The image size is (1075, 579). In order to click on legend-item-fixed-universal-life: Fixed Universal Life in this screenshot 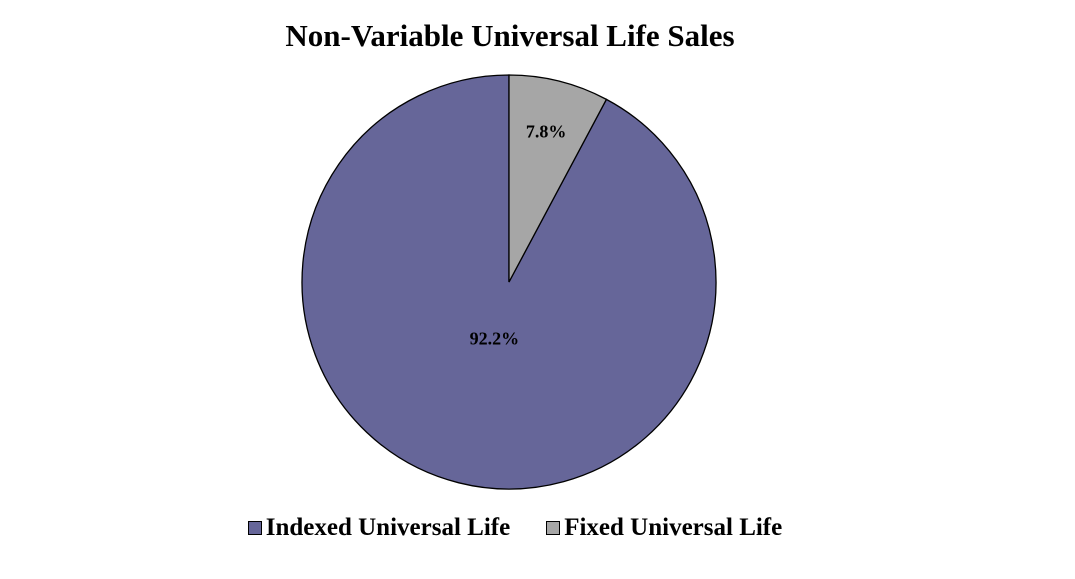, I will do `click(664, 528)`.